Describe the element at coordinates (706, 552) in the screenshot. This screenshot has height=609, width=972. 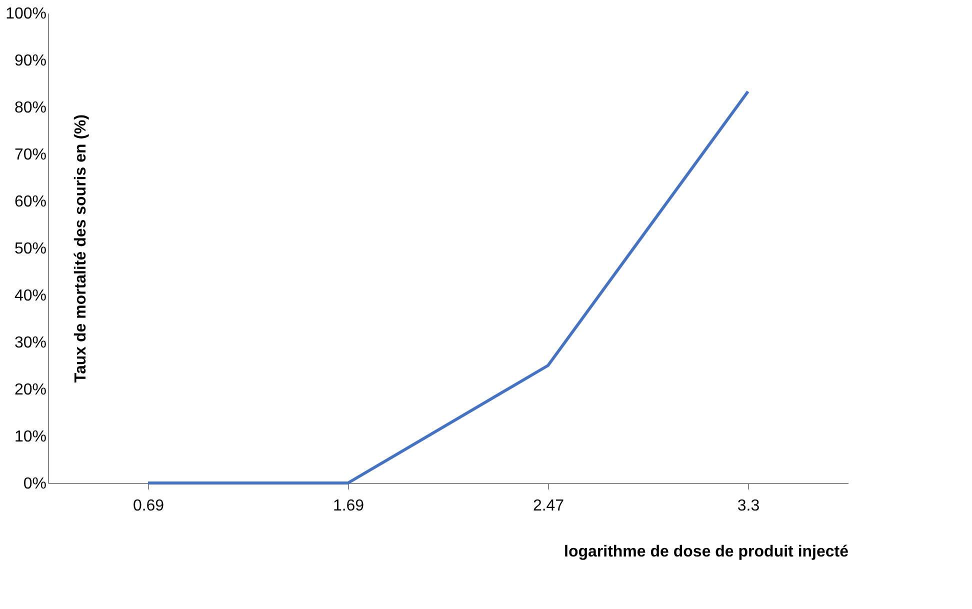
I see `x-axis-title: logarithme de dose de produit injecté` at that location.